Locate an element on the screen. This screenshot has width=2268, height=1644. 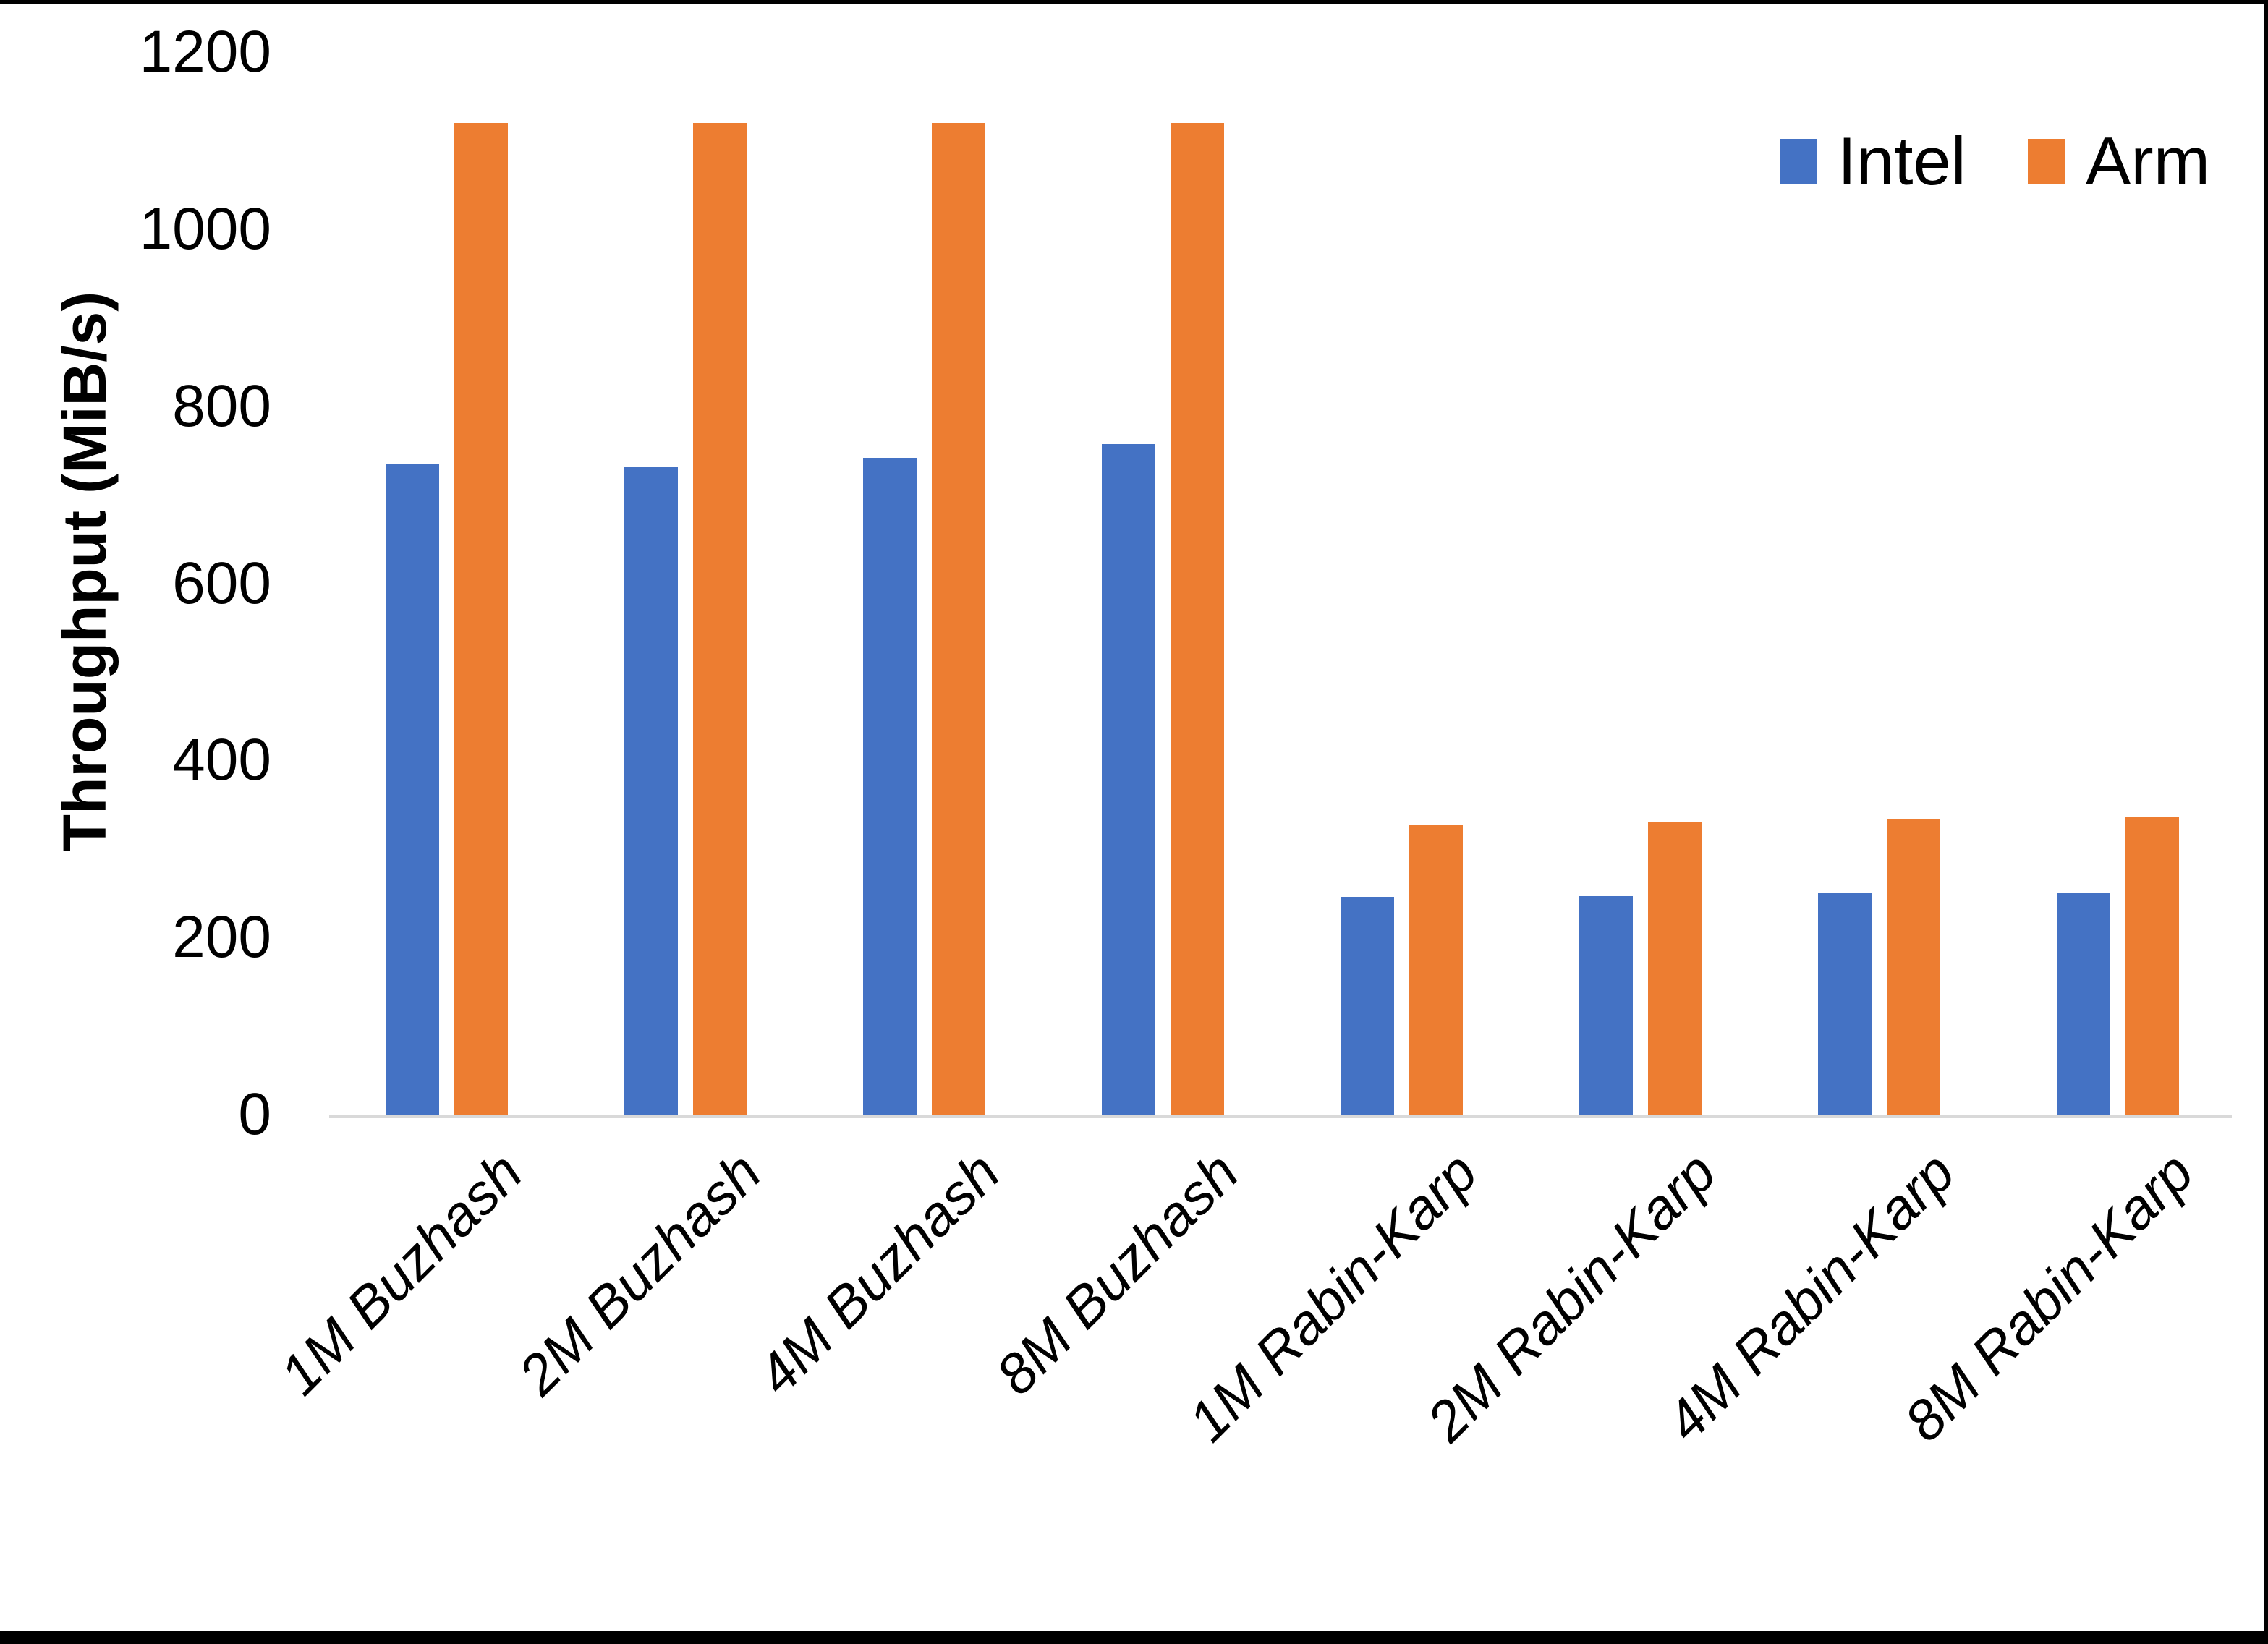
bar-intel-1m-buzhash is located at coordinates (412, 789).